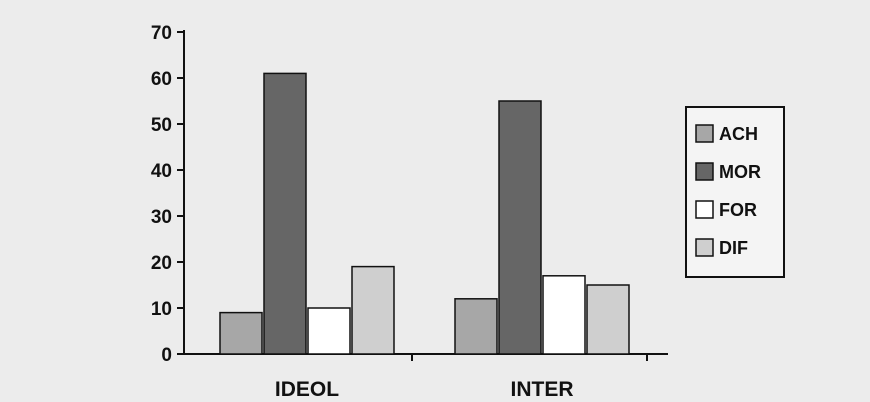  I want to click on bar-for-inter, so click(564, 315).